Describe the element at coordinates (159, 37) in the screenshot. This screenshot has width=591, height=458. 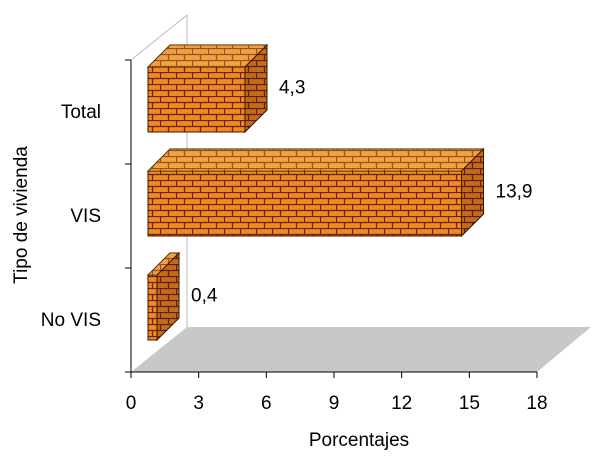
I see `wall-edge` at that location.